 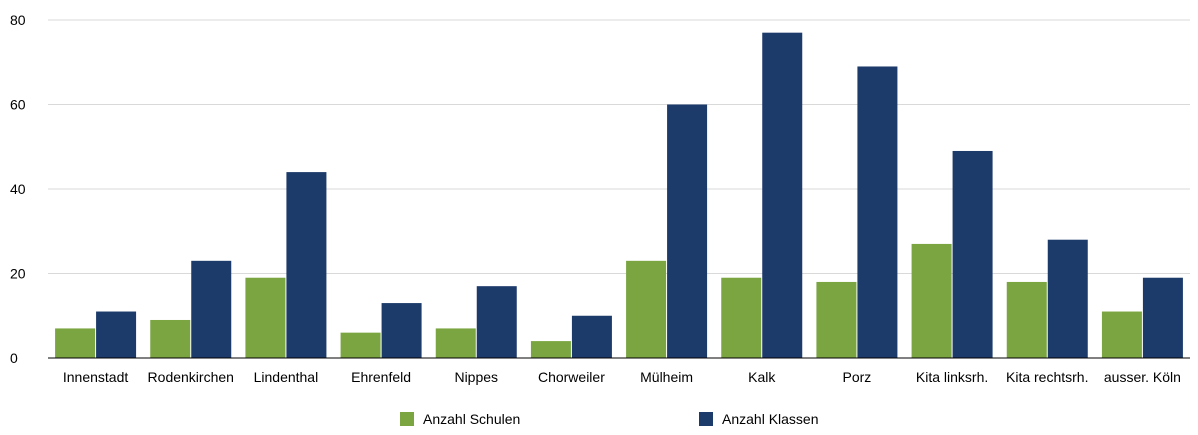 I want to click on x-tick-label: Mülheim, so click(x=666, y=377).